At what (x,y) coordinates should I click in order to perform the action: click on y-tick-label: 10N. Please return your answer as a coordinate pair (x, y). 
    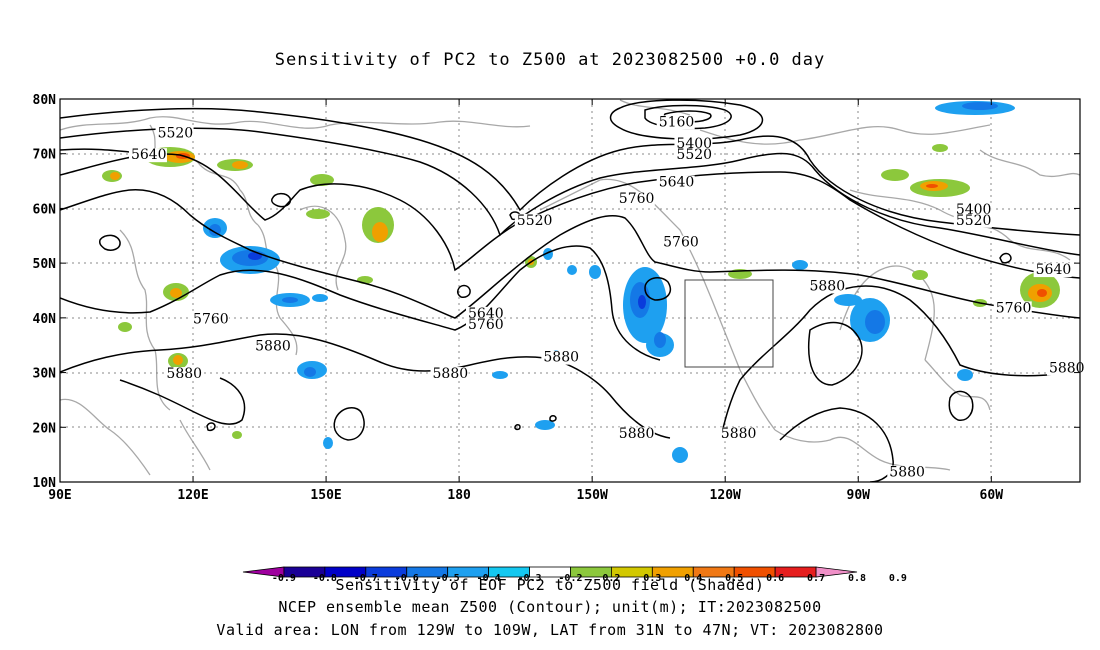
    Looking at the image, I should click on (45, 483).